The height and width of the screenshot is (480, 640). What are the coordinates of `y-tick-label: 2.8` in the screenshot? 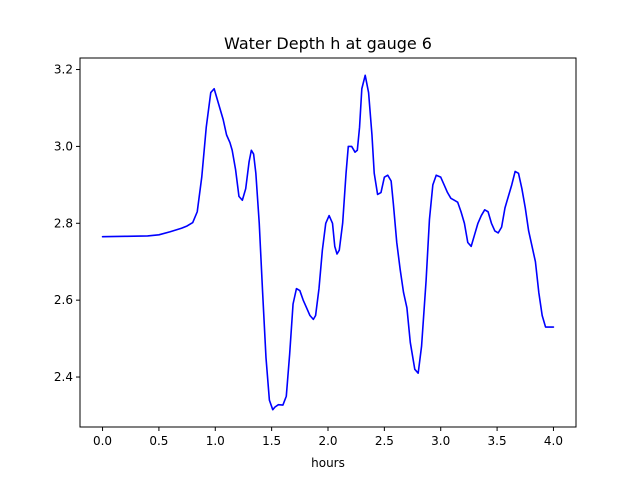 It's located at (63, 223).